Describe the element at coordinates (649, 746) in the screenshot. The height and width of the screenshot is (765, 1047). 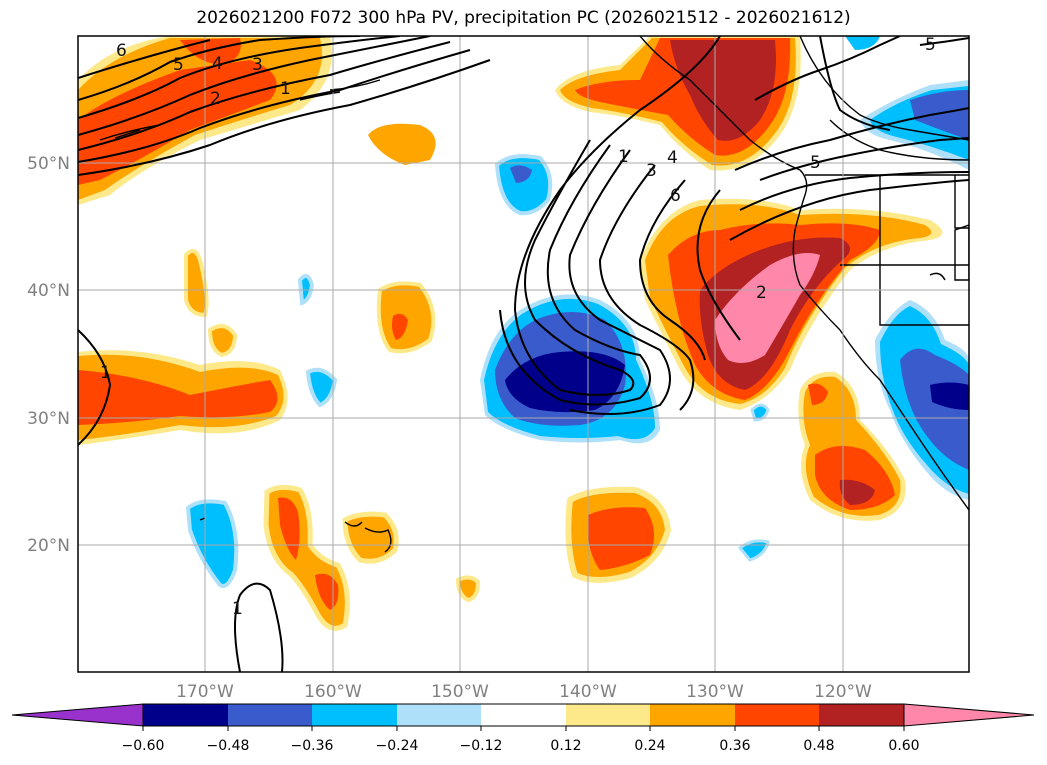
I see `colorbar-tick: 0.24` at that location.